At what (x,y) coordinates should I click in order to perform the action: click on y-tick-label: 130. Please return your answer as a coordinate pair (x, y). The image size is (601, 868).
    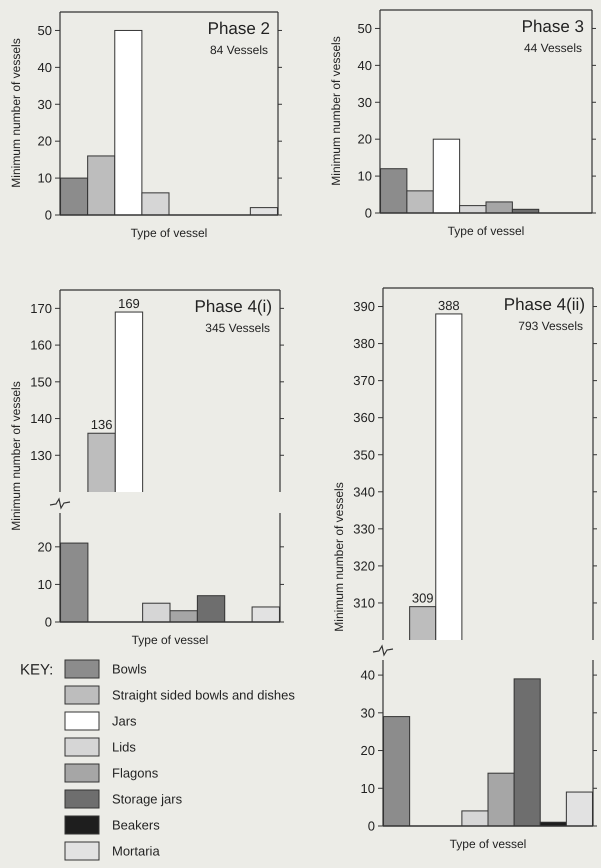
    Looking at the image, I should click on (41, 455).